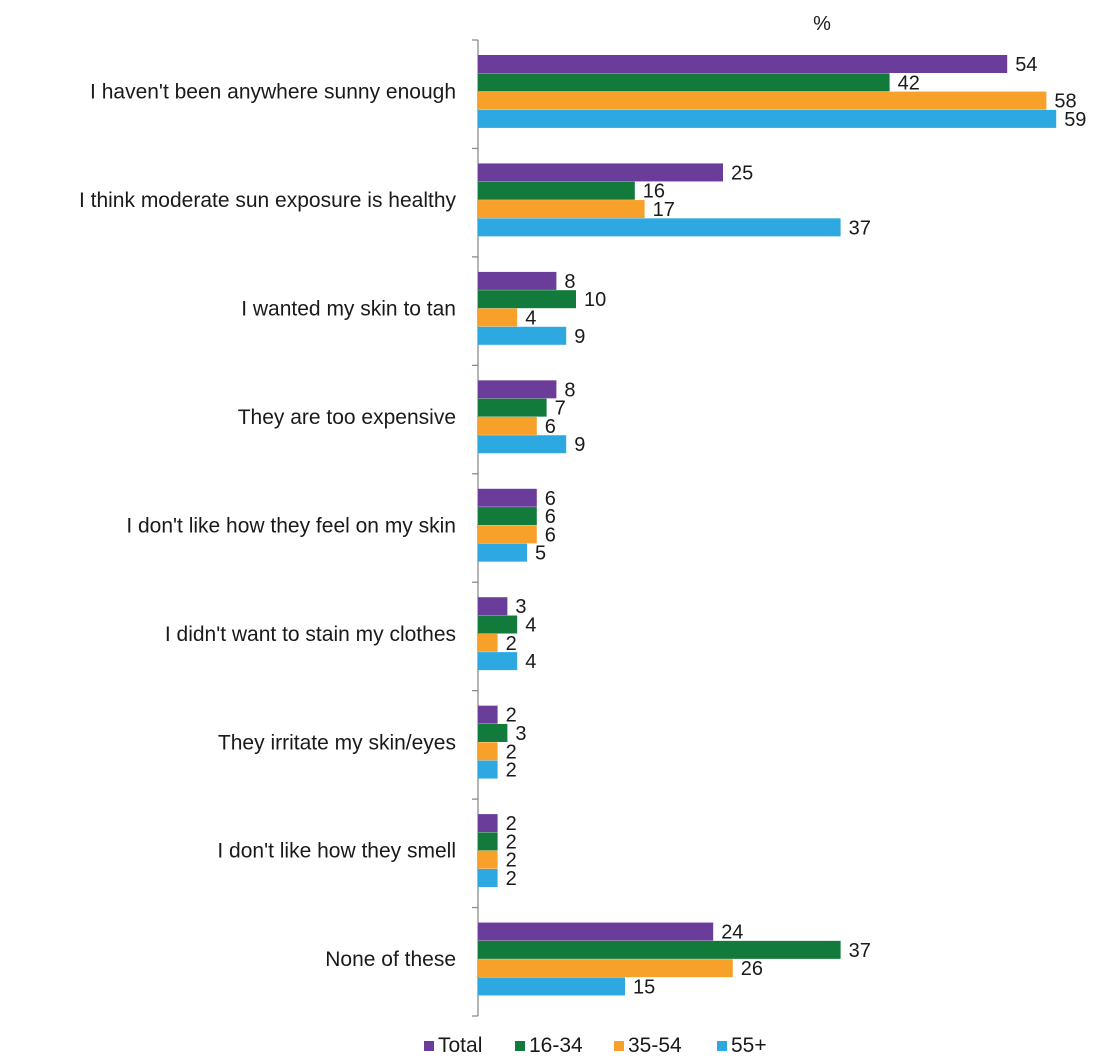 This screenshot has height=1061, width=1096. I want to click on data-label: 25, so click(742, 173).